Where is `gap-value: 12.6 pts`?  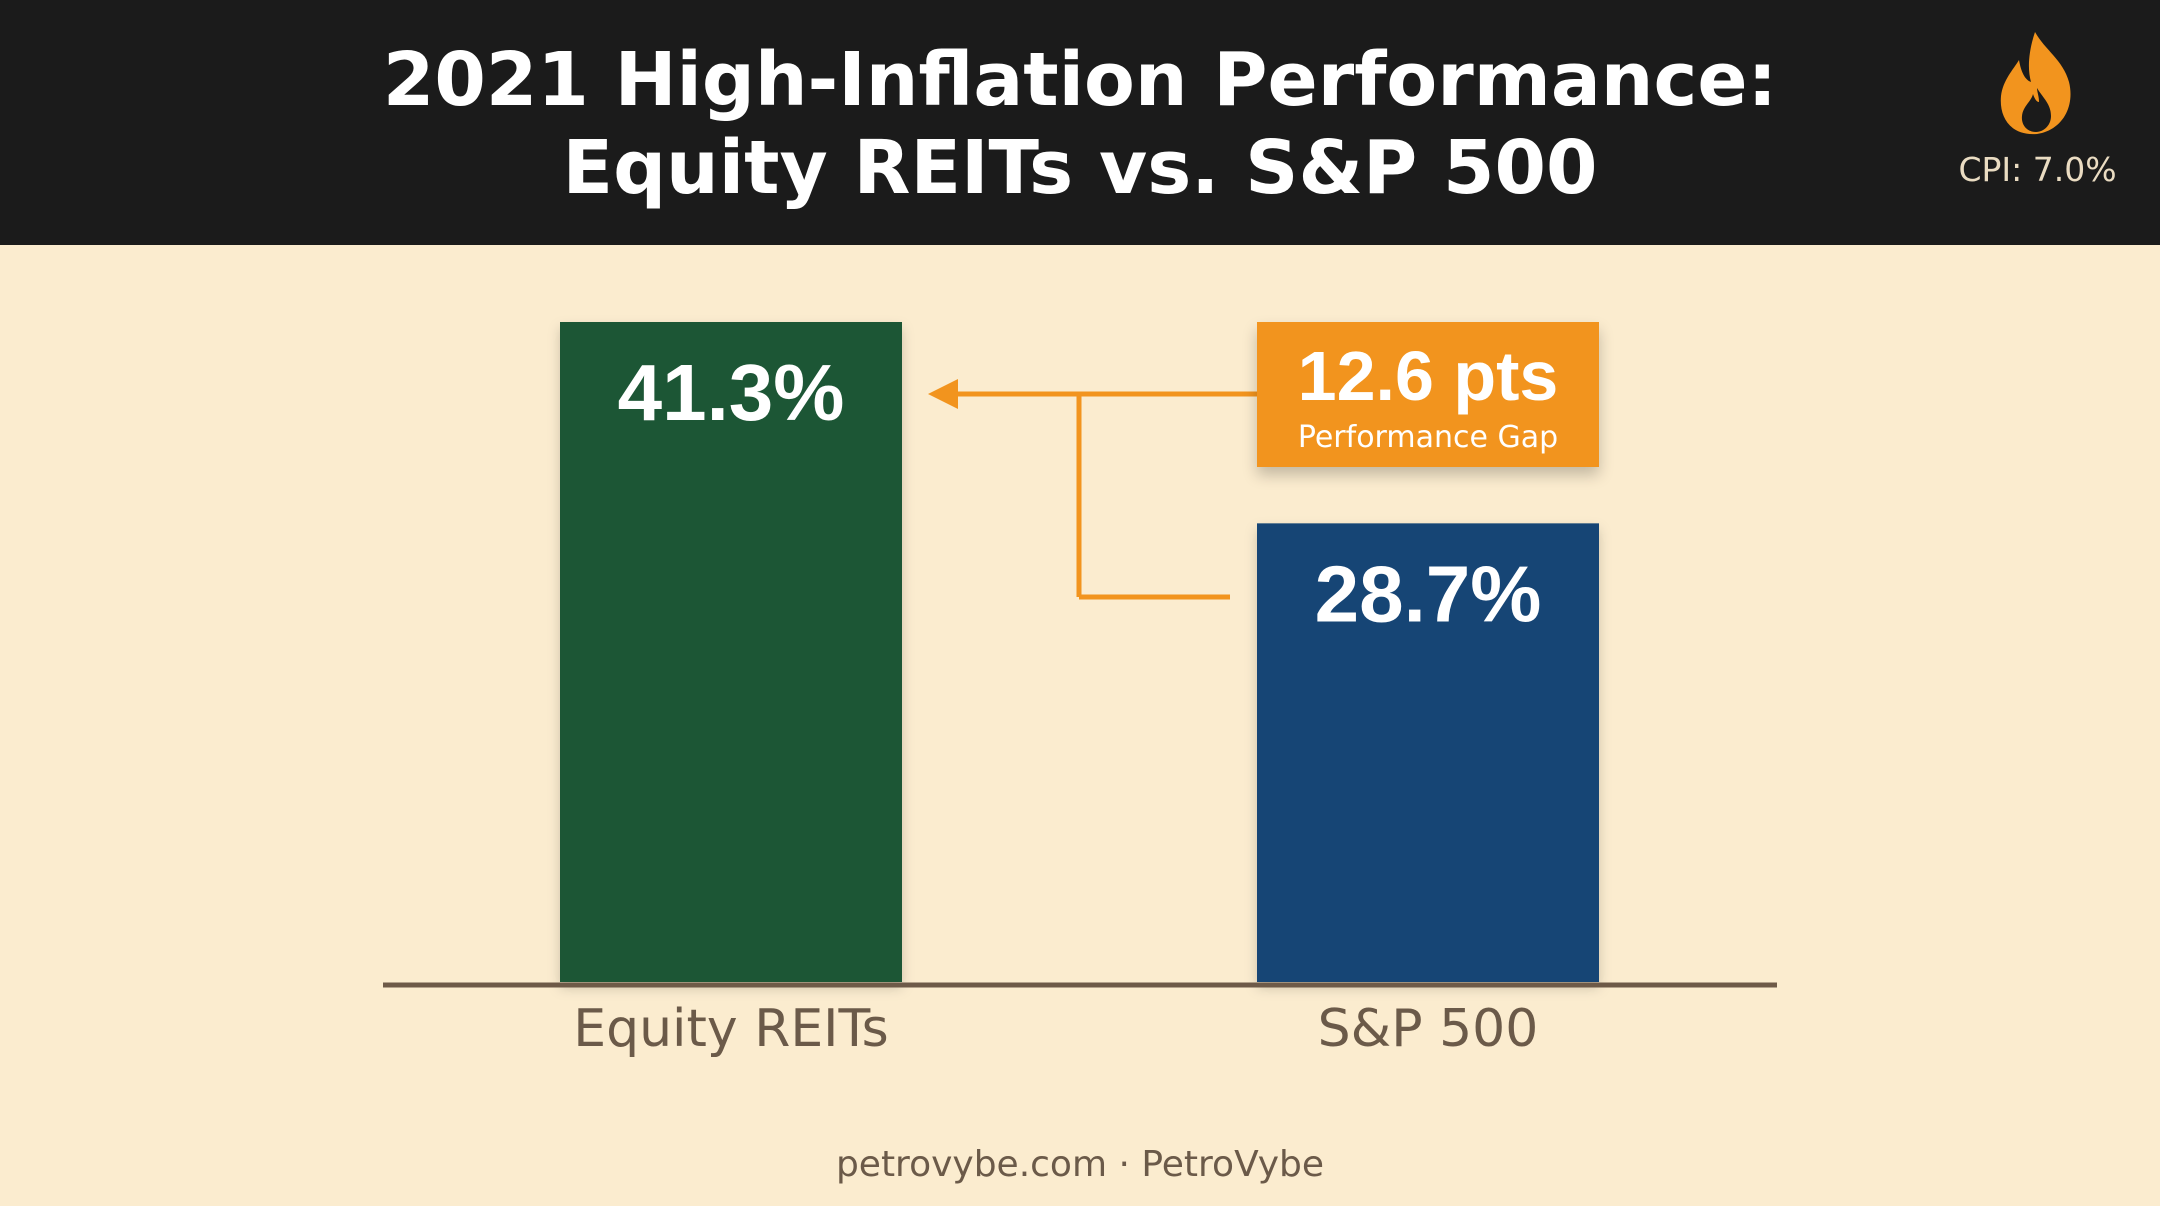
gap-value: 12.6 pts is located at coordinates (1428, 376).